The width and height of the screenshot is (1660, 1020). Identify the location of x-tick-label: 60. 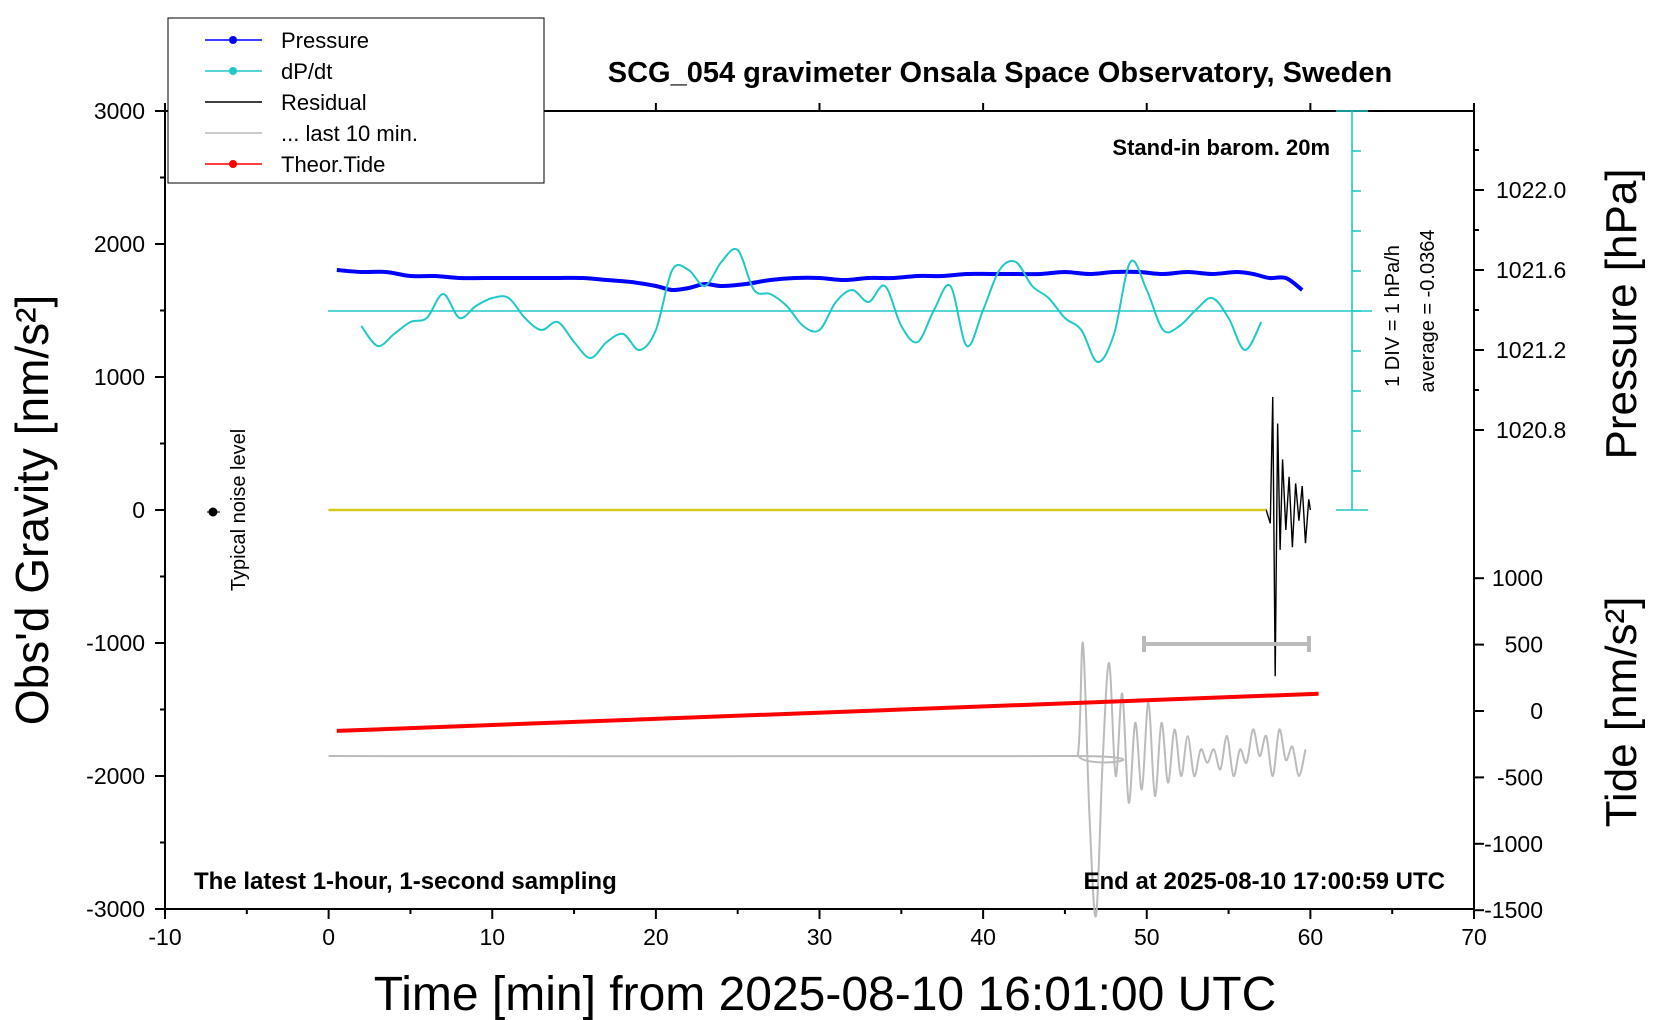
(1311, 937).